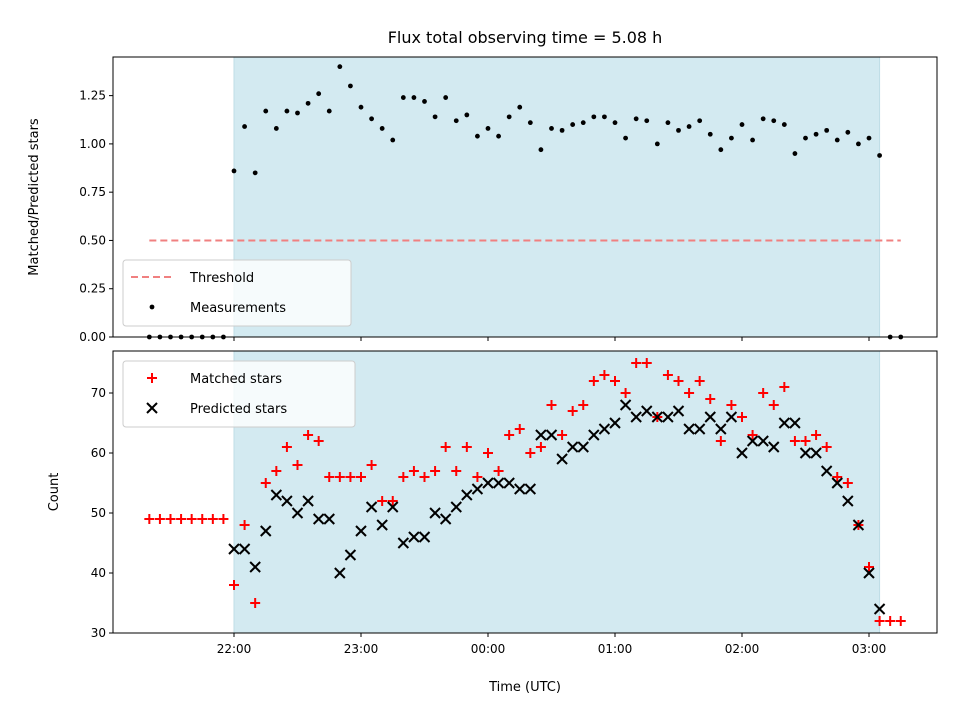 The image size is (960, 724). Describe the element at coordinates (92, 96) in the screenshot. I see `y-tick-label: 1.25` at that location.